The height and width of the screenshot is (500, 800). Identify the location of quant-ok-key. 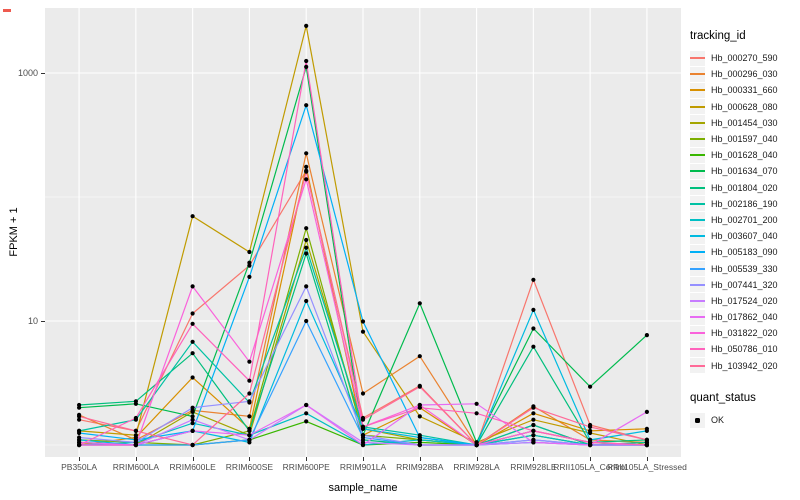
(697, 420).